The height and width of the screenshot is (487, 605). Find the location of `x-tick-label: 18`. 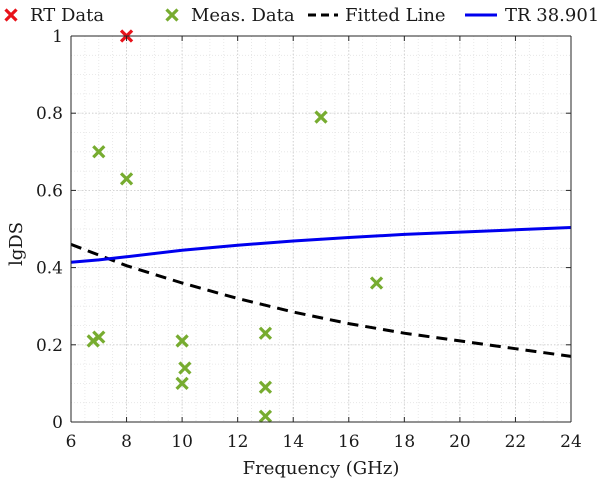

x-tick-label: 18 is located at coordinates (405, 442).